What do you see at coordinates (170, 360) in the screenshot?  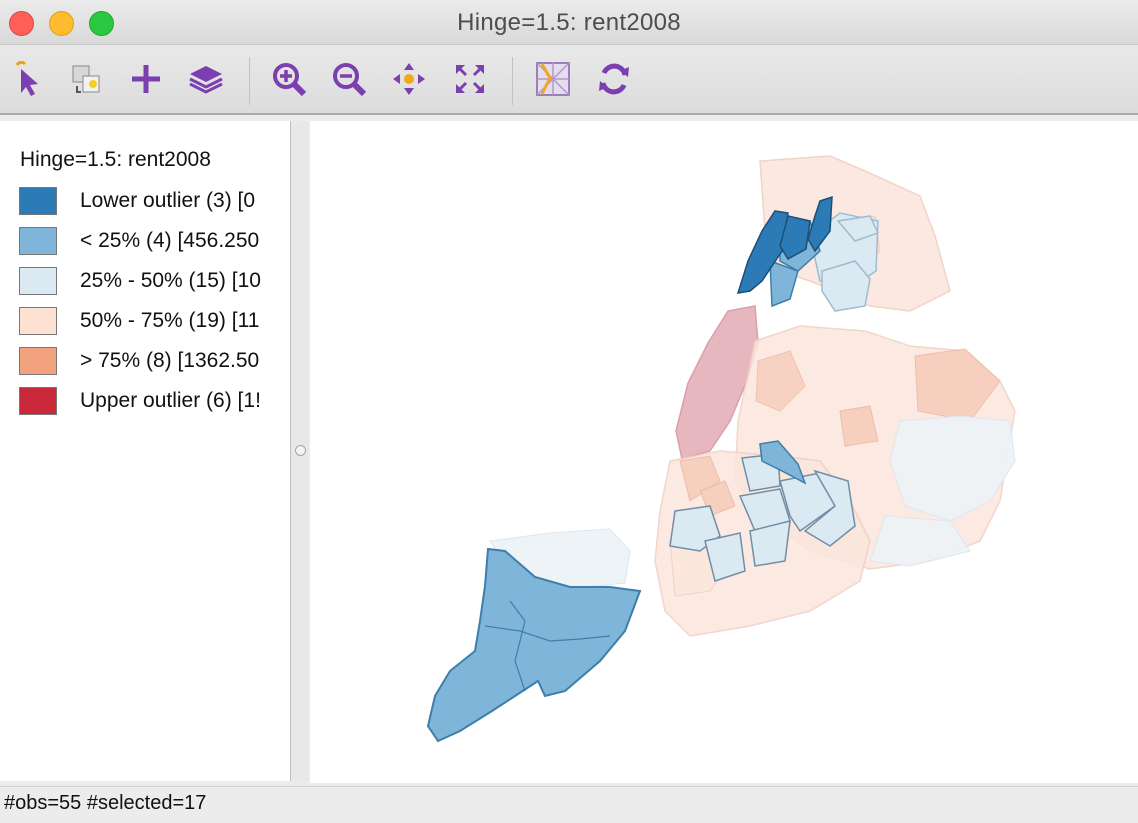 I see `legend-label: > 75% (8) [1362.50` at bounding box center [170, 360].